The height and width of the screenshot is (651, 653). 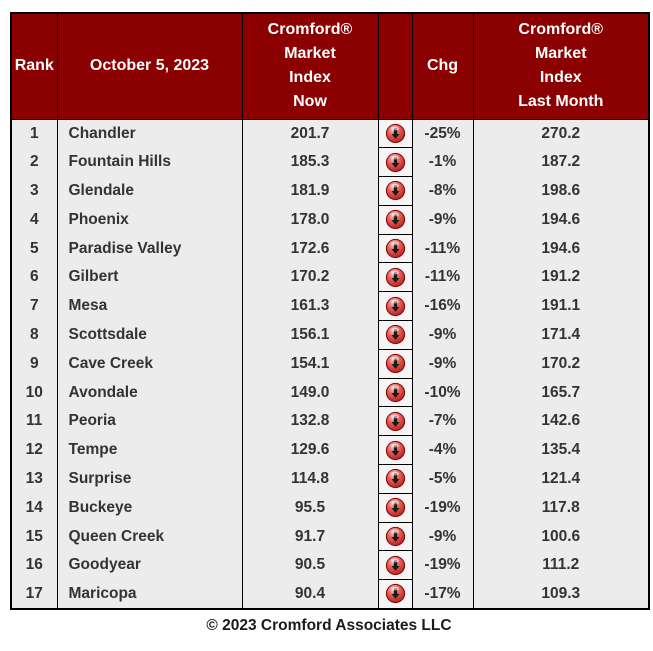 I want to click on index-now-cell: 185.3, so click(x=310, y=162).